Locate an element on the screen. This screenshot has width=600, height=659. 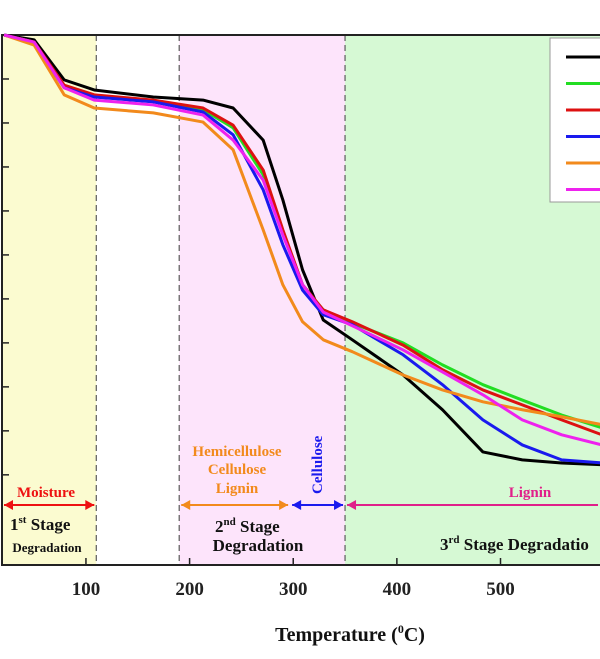
text: Stage Degradatio is located at coordinates (524, 544).